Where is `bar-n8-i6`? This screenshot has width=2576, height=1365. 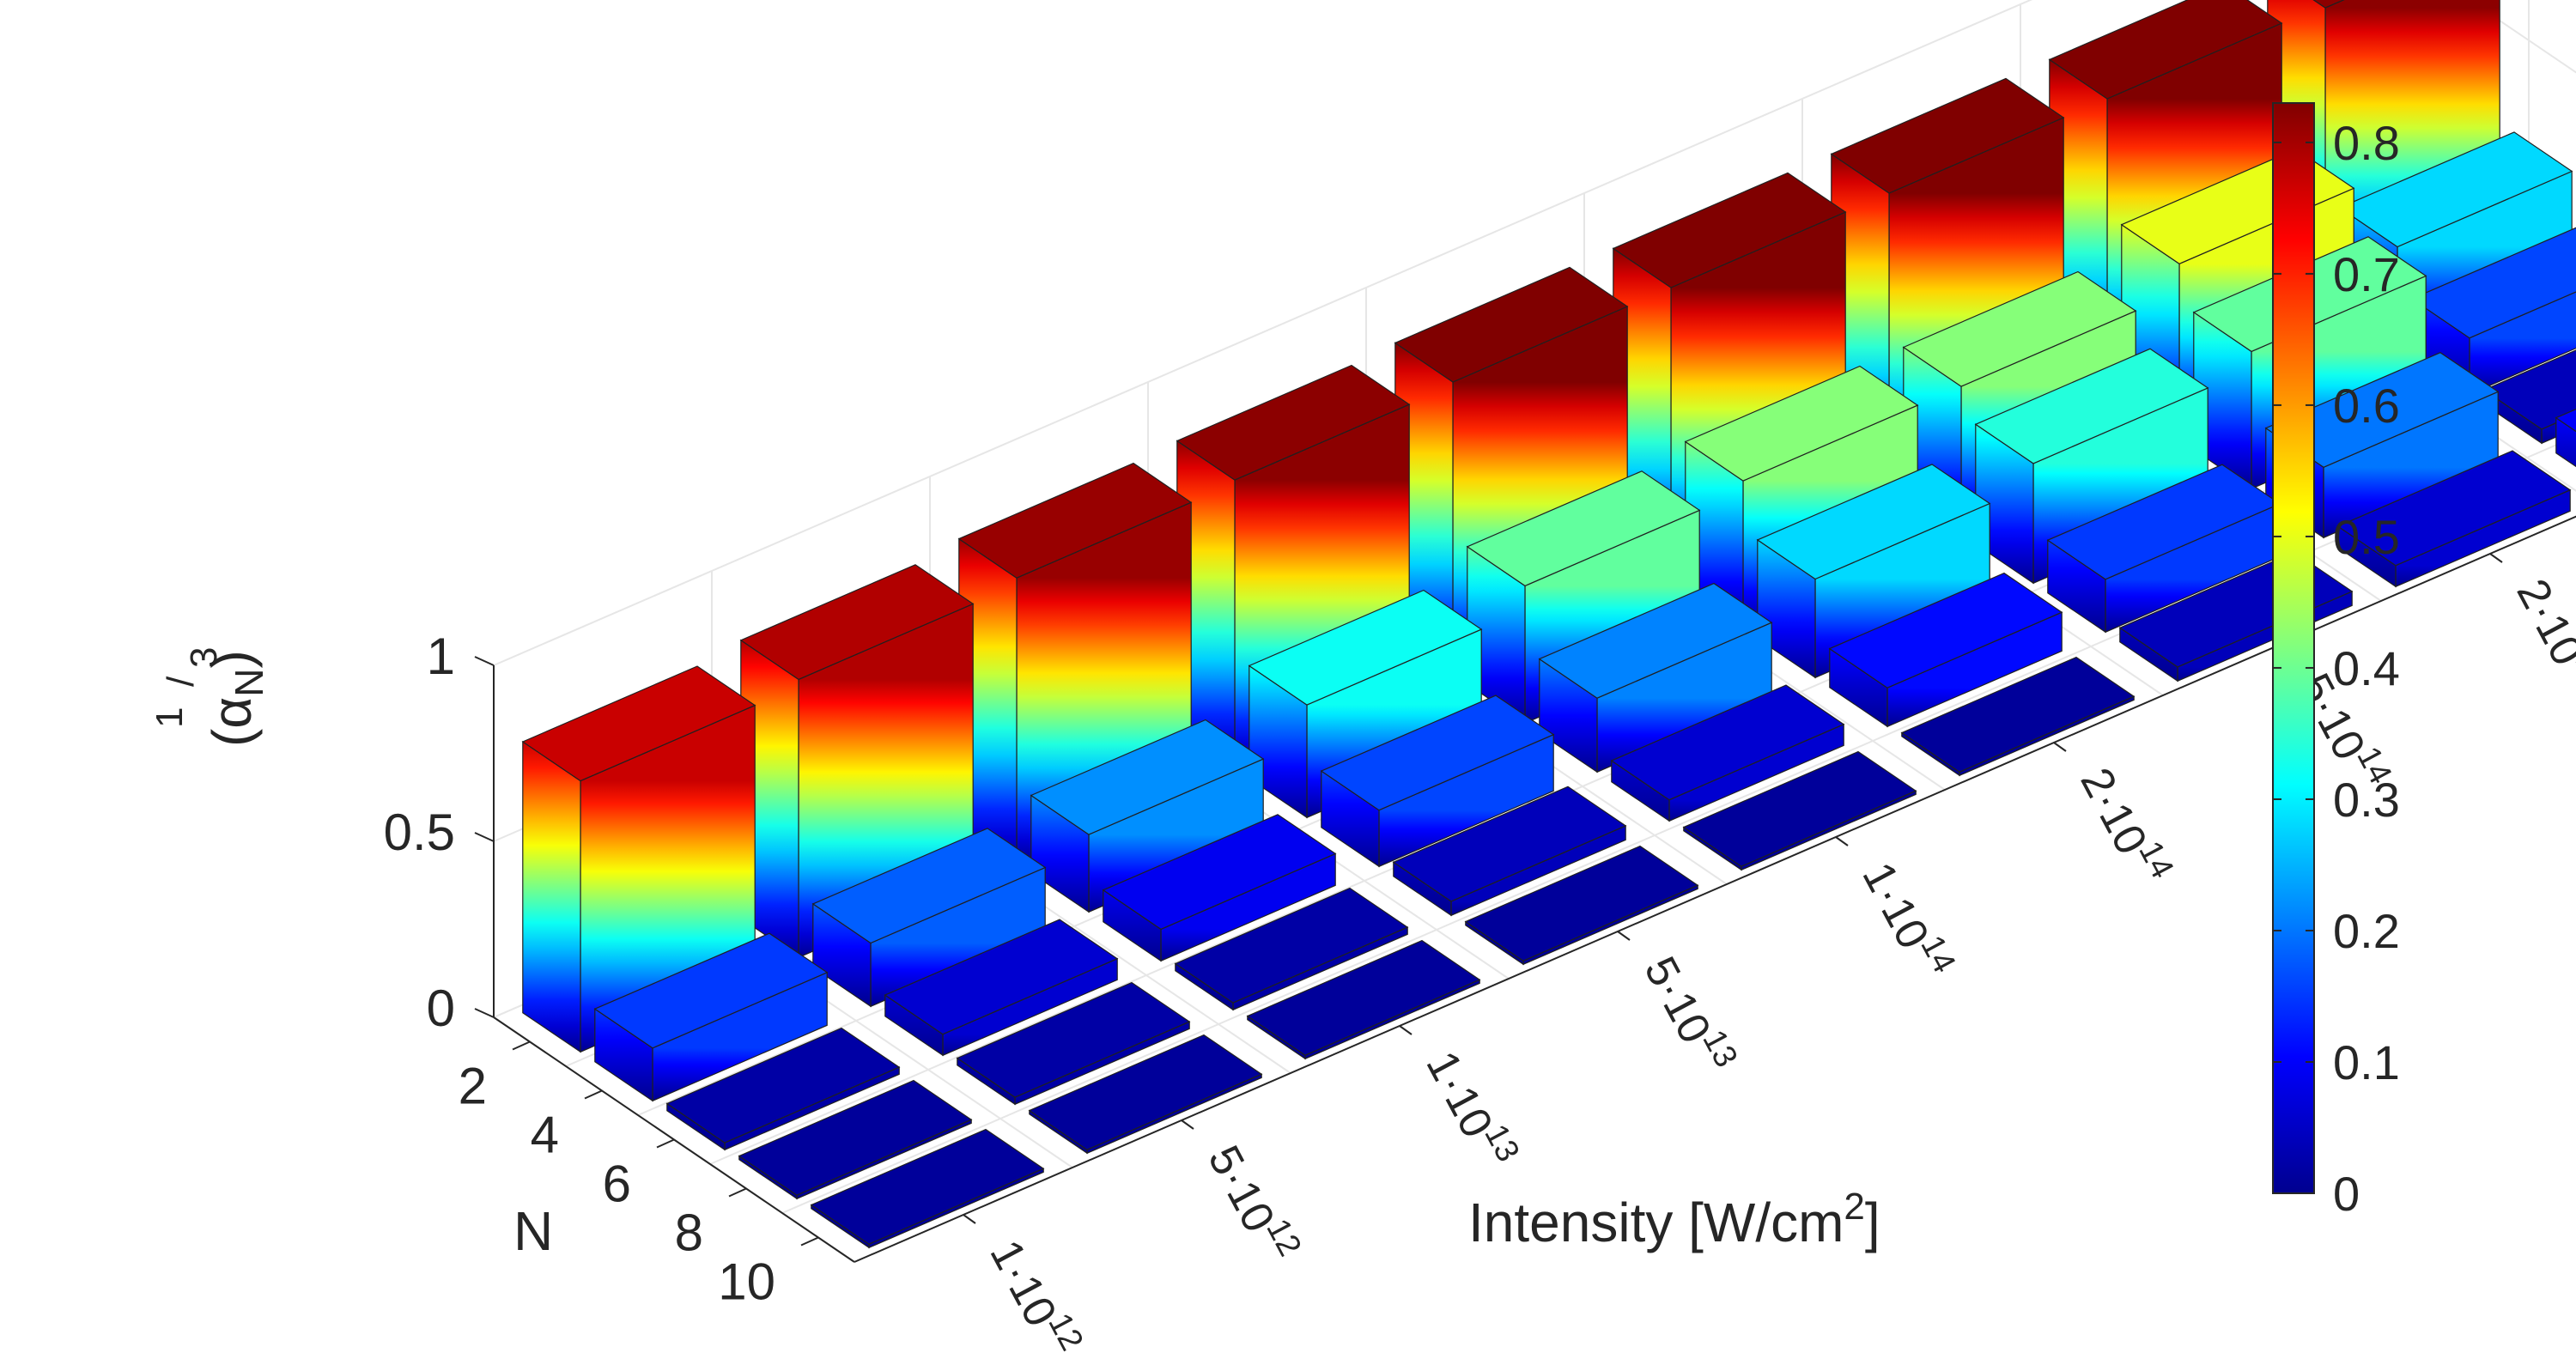 bar-n8-i6 is located at coordinates (1945, 650).